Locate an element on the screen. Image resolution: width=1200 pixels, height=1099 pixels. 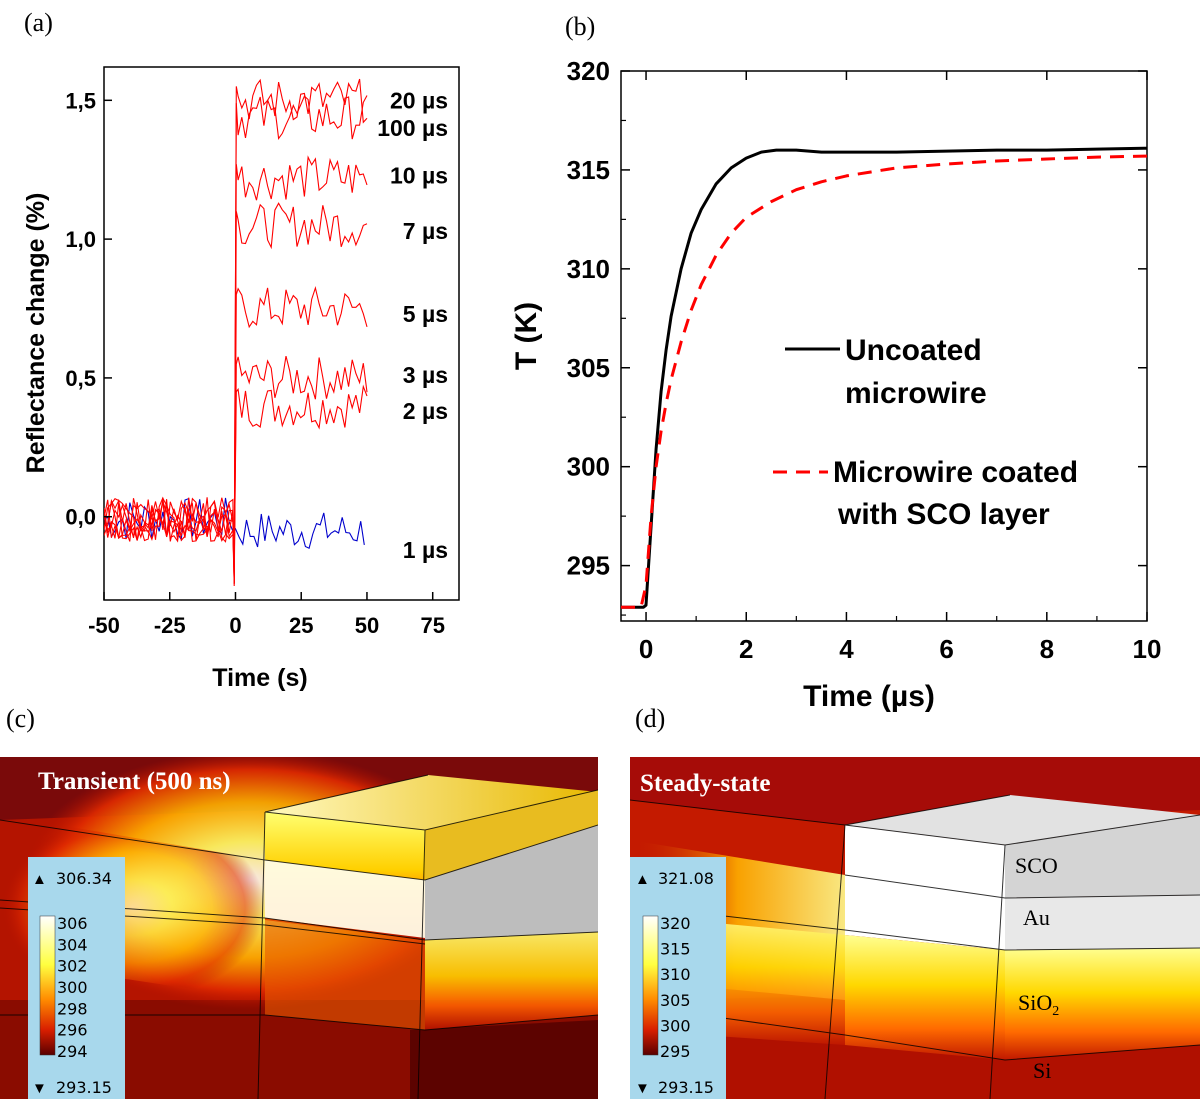
panel-b-ytick-label: 300 is located at coordinates (588, 467).